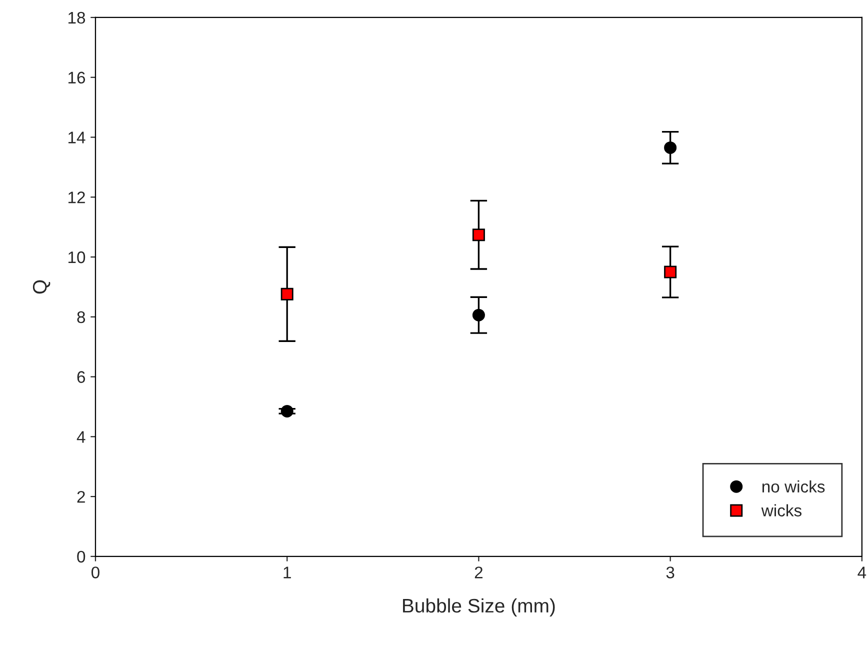 This screenshot has width=868, height=647. What do you see at coordinates (77, 78) in the screenshot?
I see `y-tick-label: 16` at bounding box center [77, 78].